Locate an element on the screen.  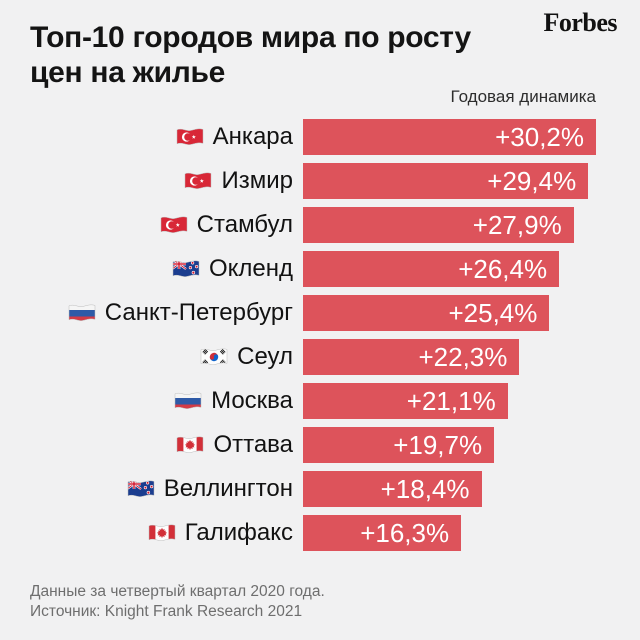
bar-value-label: +21,1% is located at coordinates (451, 400).